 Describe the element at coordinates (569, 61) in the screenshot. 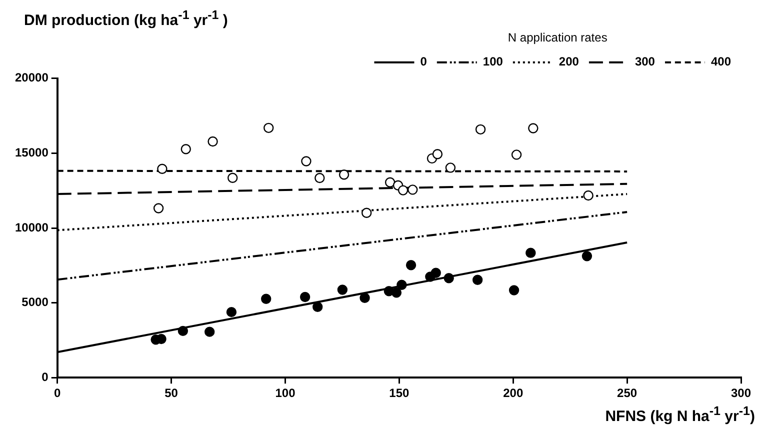

I see `legend-label: 200` at that location.